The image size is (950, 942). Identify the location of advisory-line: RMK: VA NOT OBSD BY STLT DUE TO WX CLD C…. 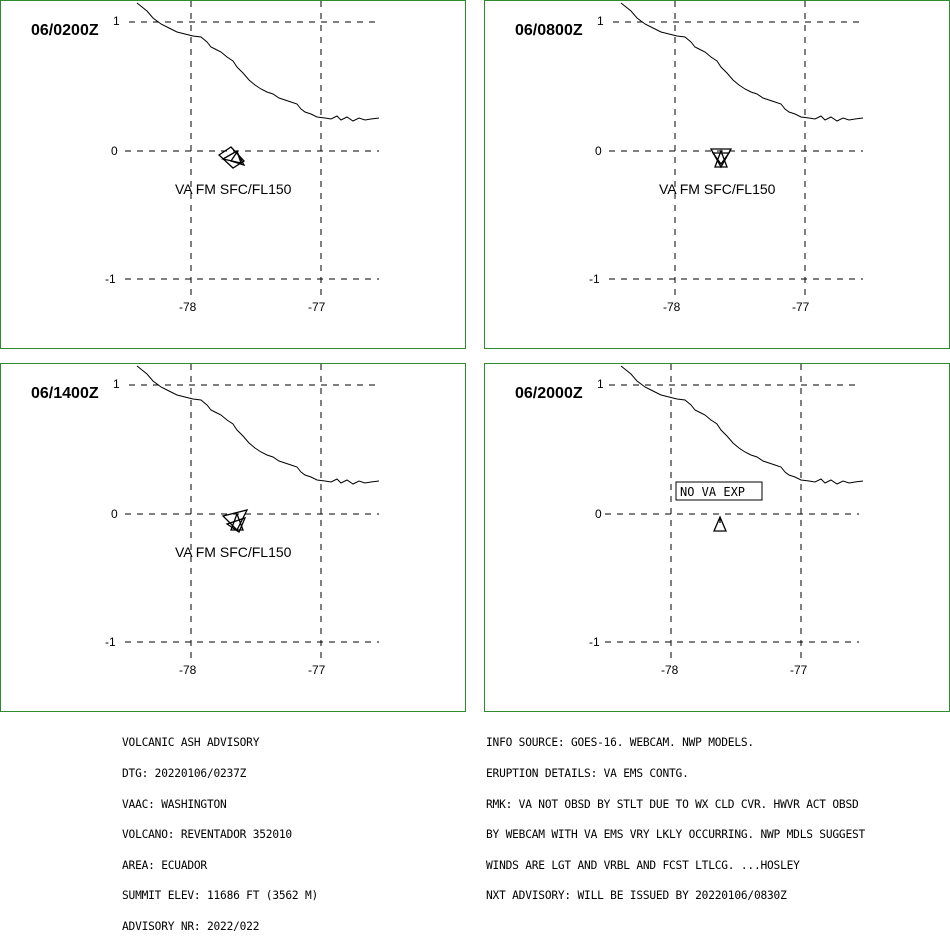
(672, 804).